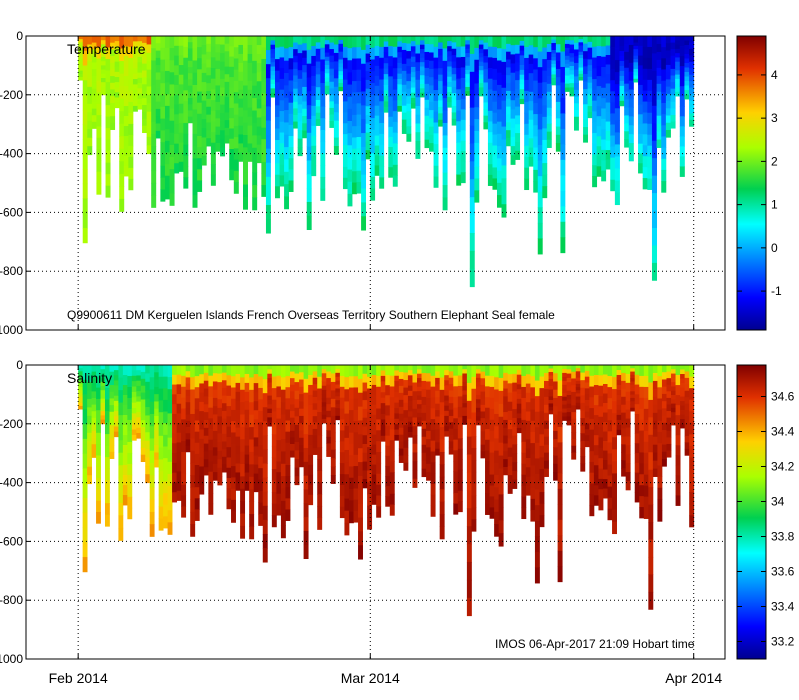 The image size is (799, 700). I want to click on date-tick-label: Apr 2014, so click(693, 678).